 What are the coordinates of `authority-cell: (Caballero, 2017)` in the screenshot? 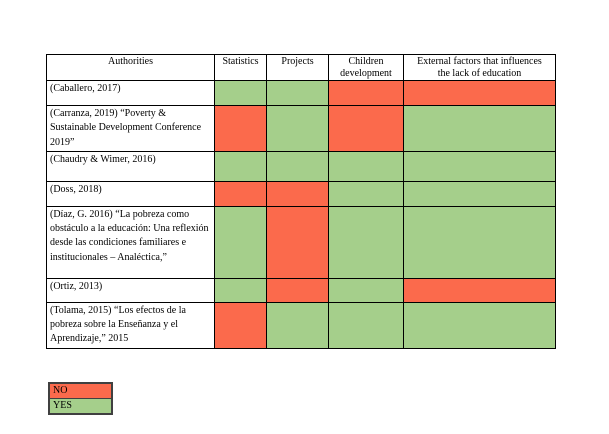 It's located at (130, 93).